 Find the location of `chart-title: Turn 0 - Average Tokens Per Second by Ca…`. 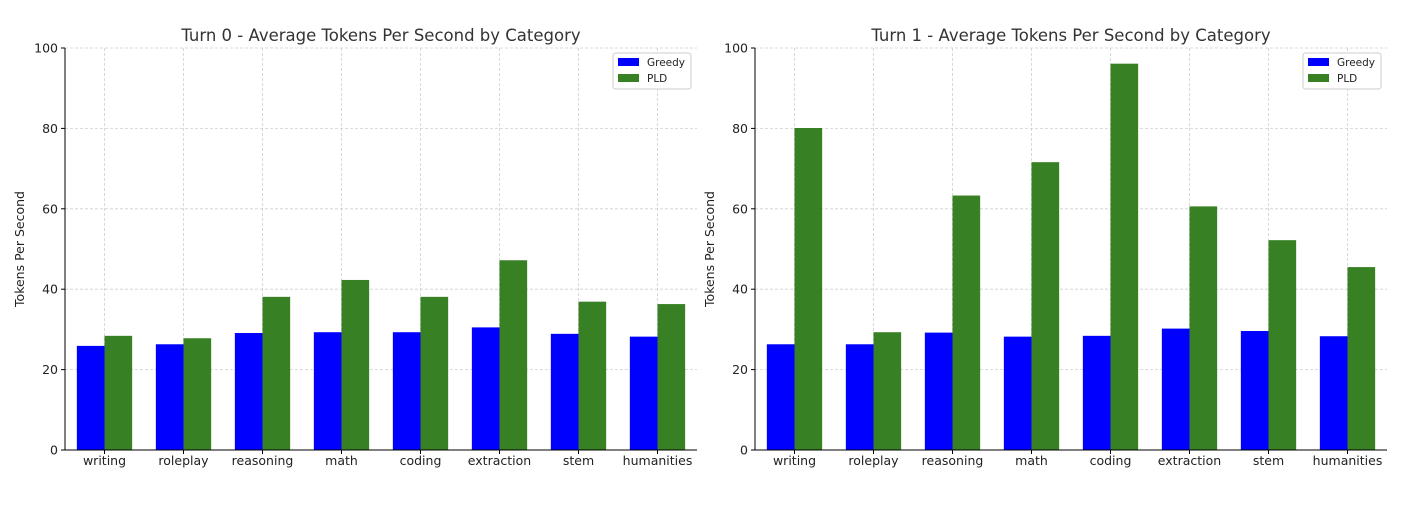

chart-title: Turn 0 - Average Tokens Per Second by Ca… is located at coordinates (380, 35).